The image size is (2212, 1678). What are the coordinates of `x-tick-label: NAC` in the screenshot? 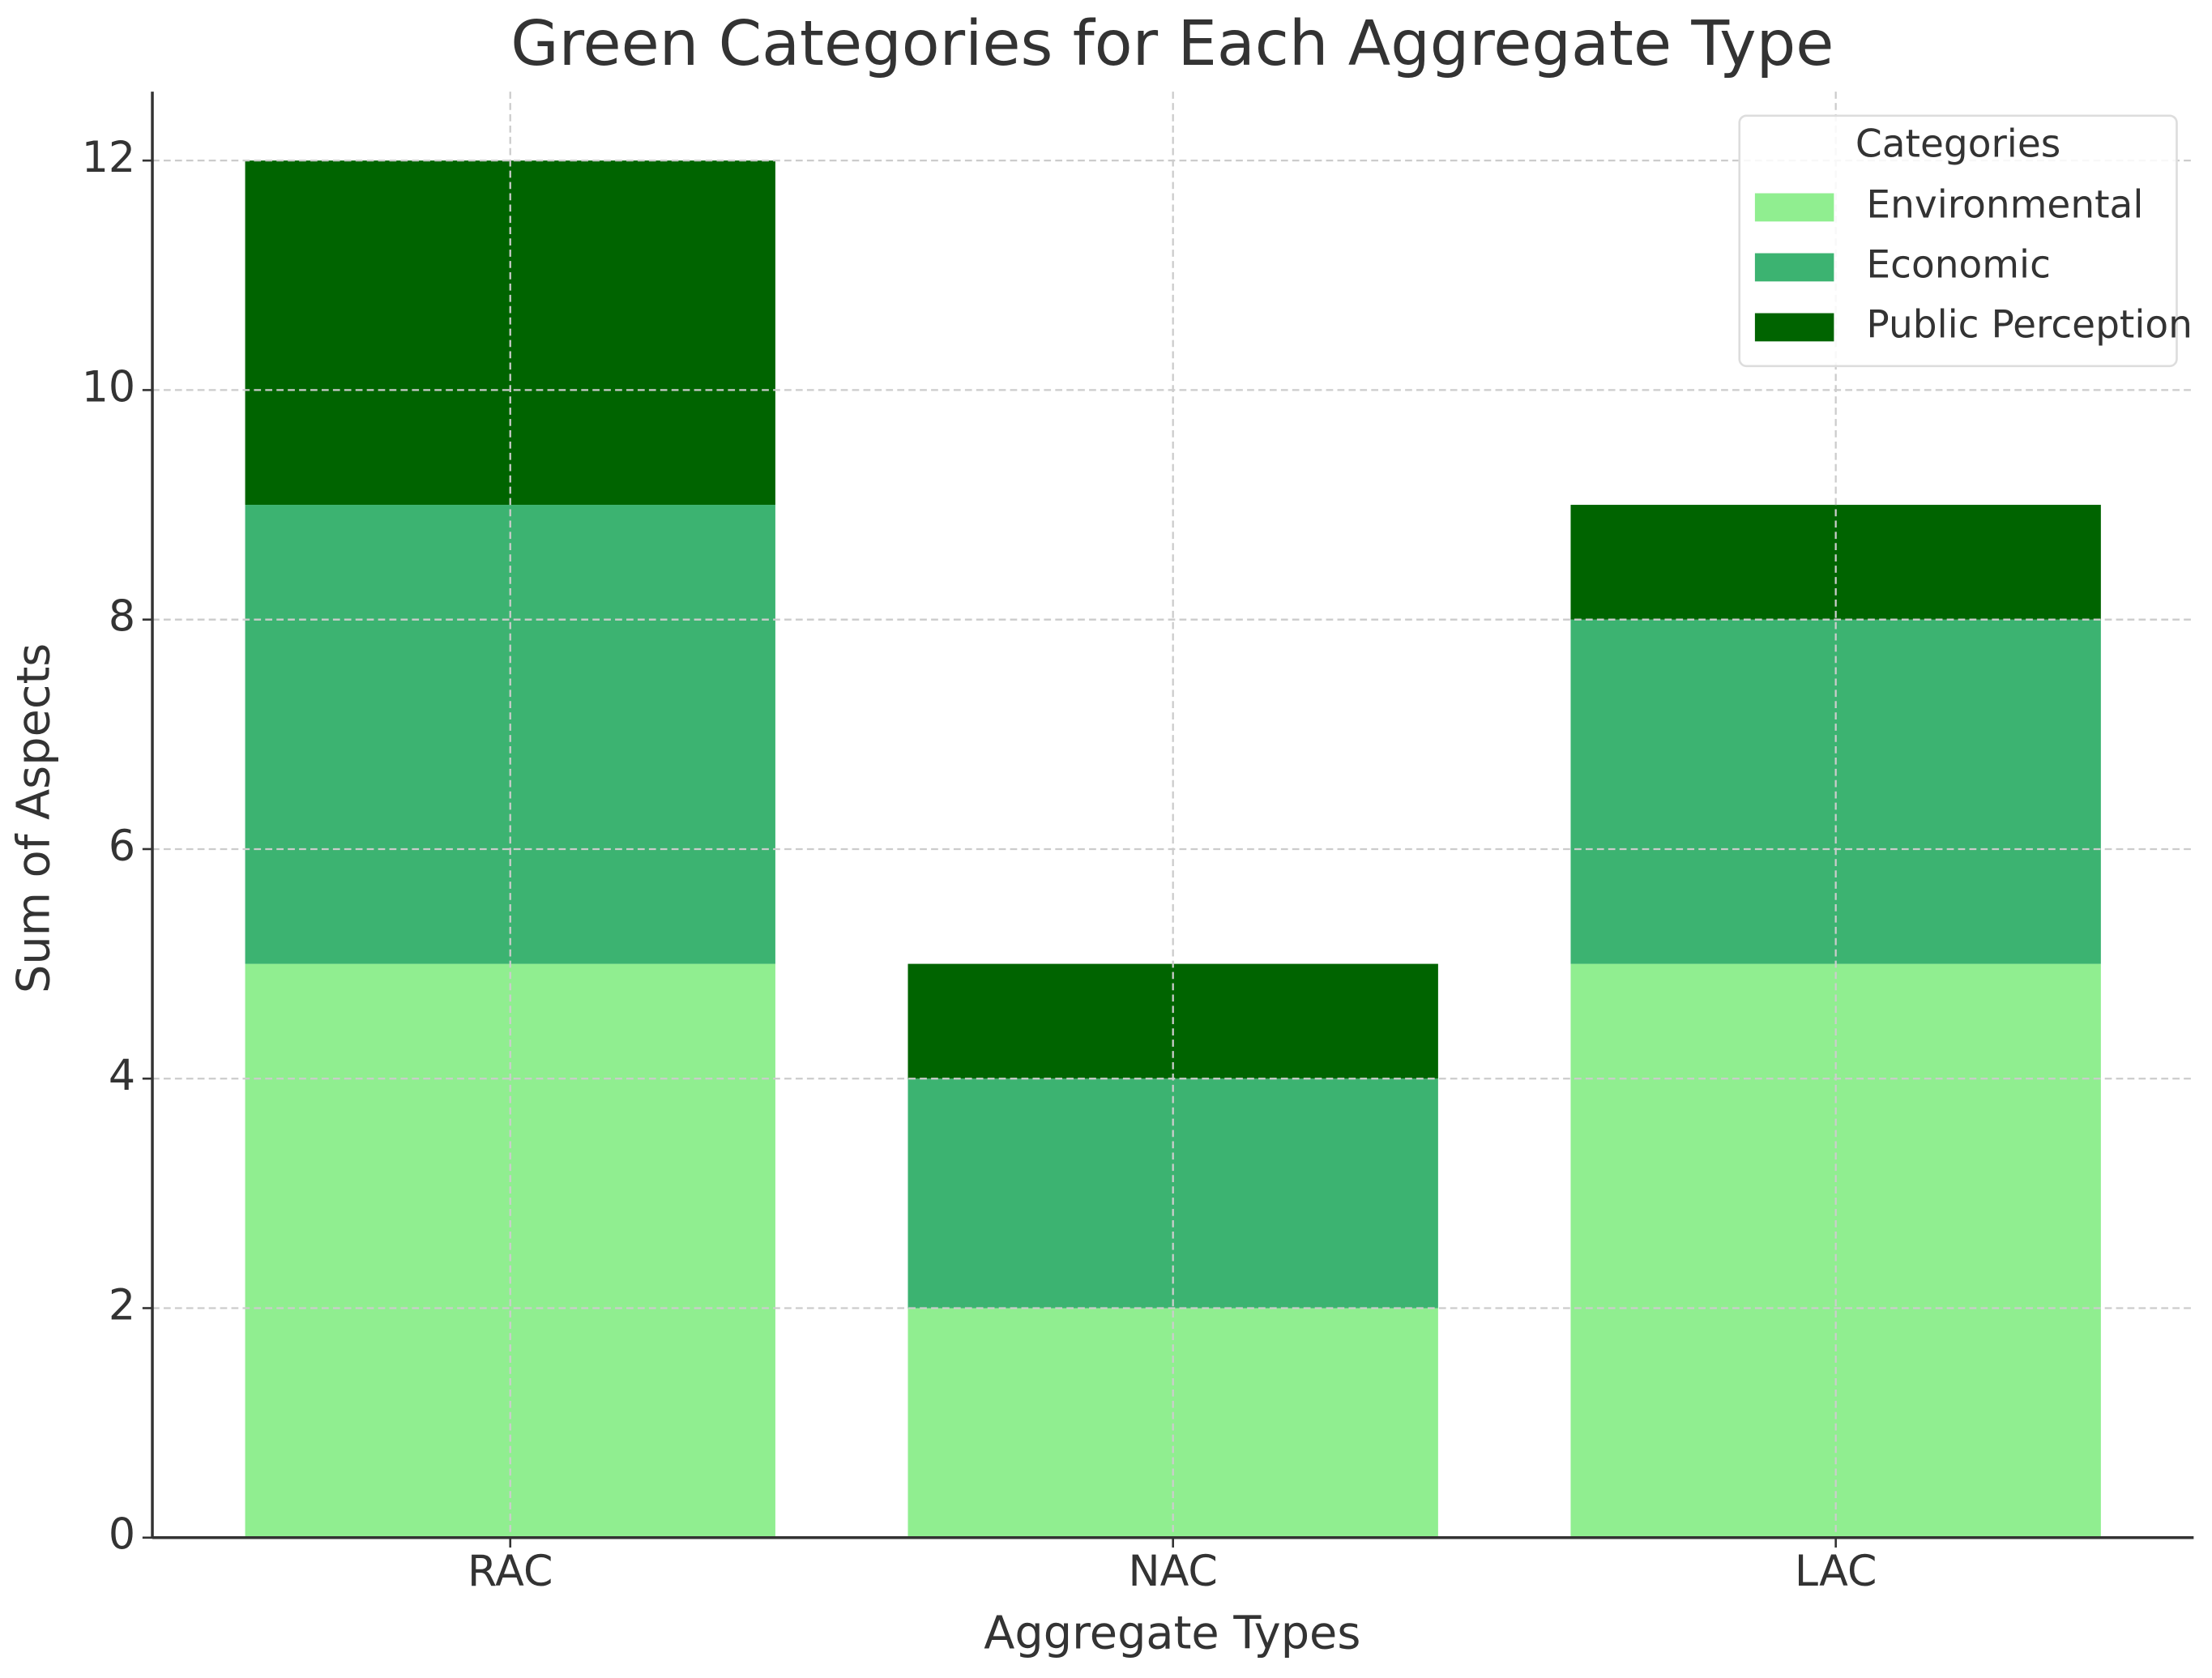 It's located at (1173, 1572).